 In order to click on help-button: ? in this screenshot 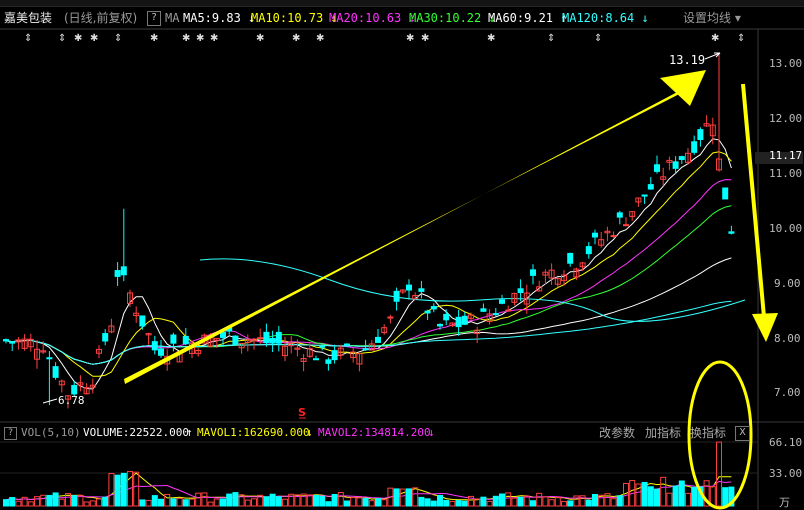, I will do `click(154, 18)`.